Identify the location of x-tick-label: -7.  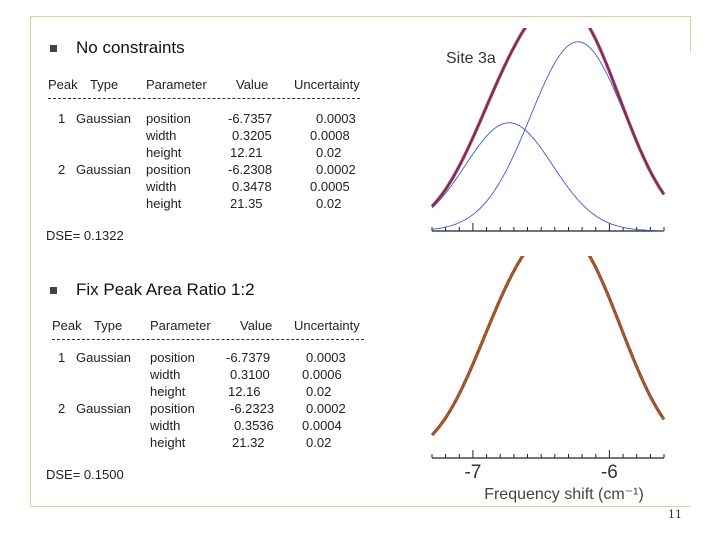
(472, 472).